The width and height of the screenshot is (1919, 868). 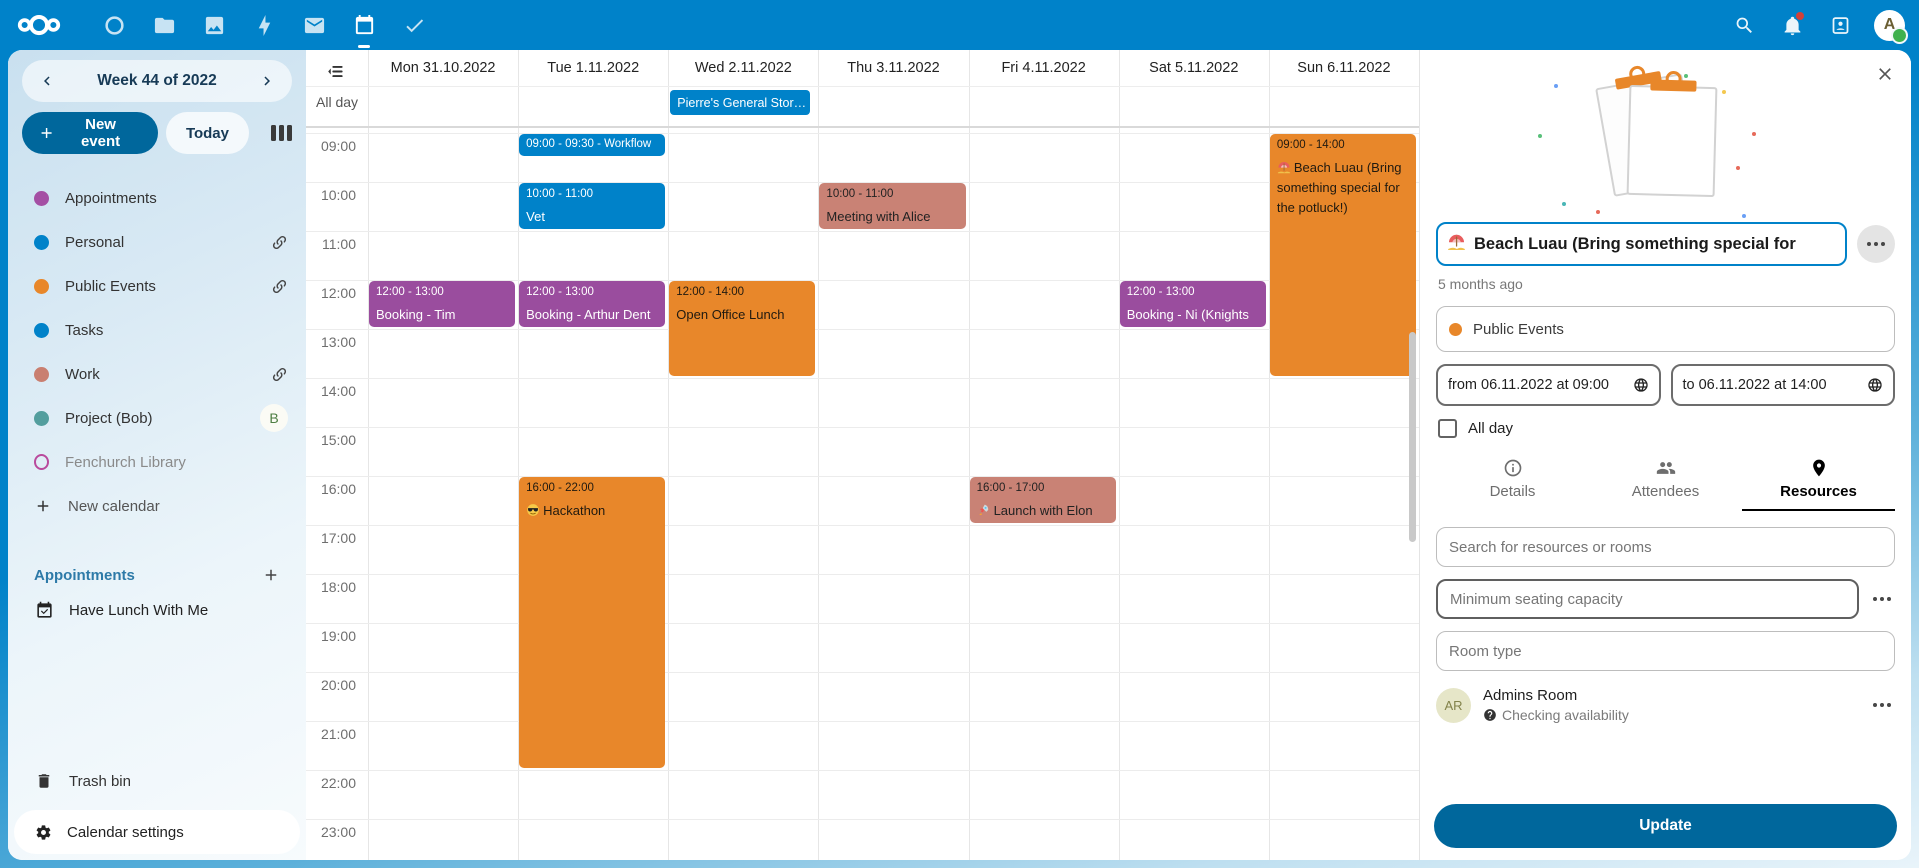 I want to click on new-event-button: New event, so click(x=90, y=133).